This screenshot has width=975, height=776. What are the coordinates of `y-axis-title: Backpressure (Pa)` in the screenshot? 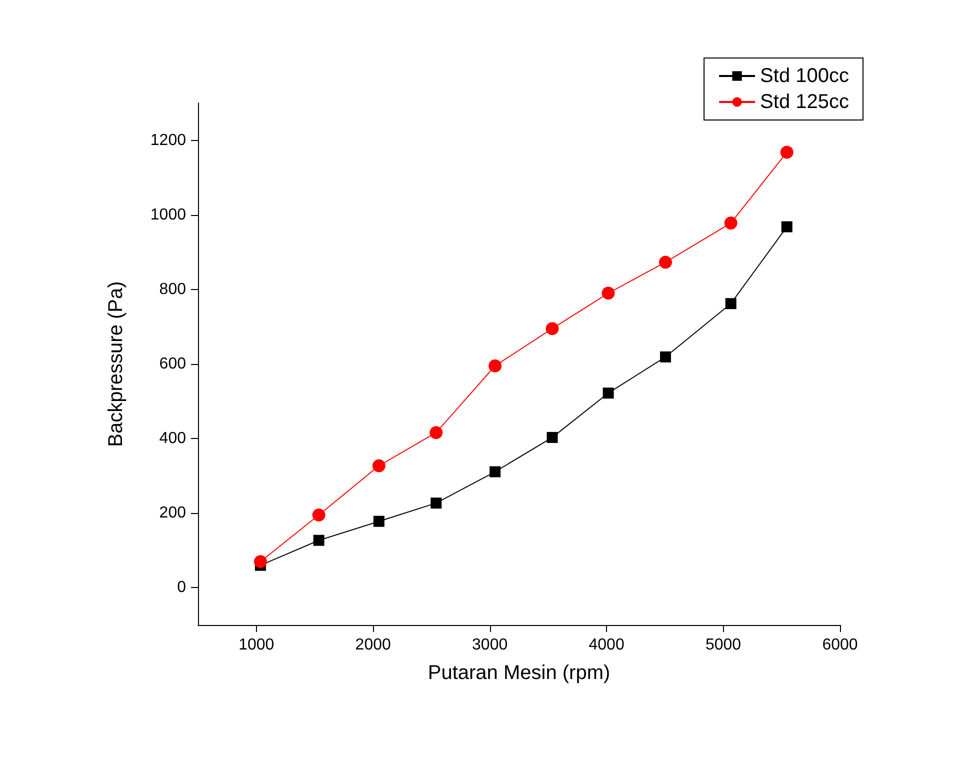 It's located at (116, 364).